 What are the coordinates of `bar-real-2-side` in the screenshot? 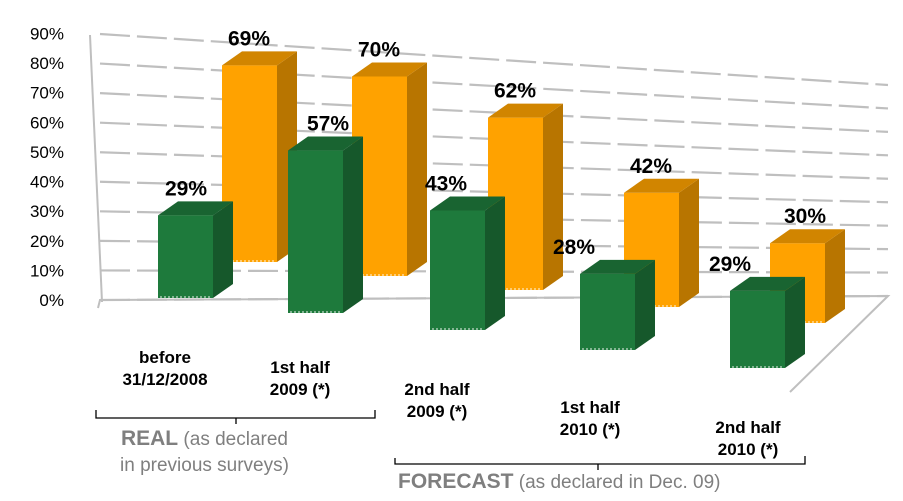 It's located at (353, 225).